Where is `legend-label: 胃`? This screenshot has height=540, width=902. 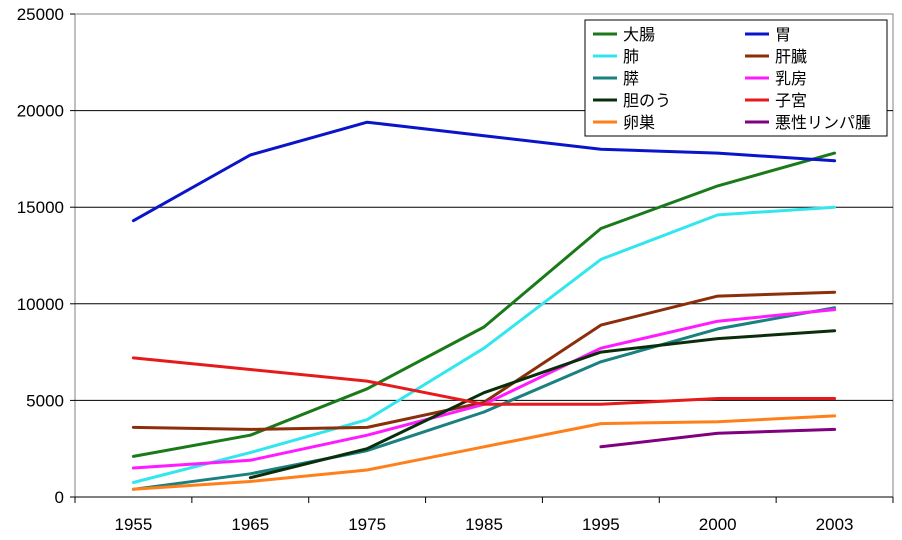
legend-label: 胃 is located at coordinates (783, 34).